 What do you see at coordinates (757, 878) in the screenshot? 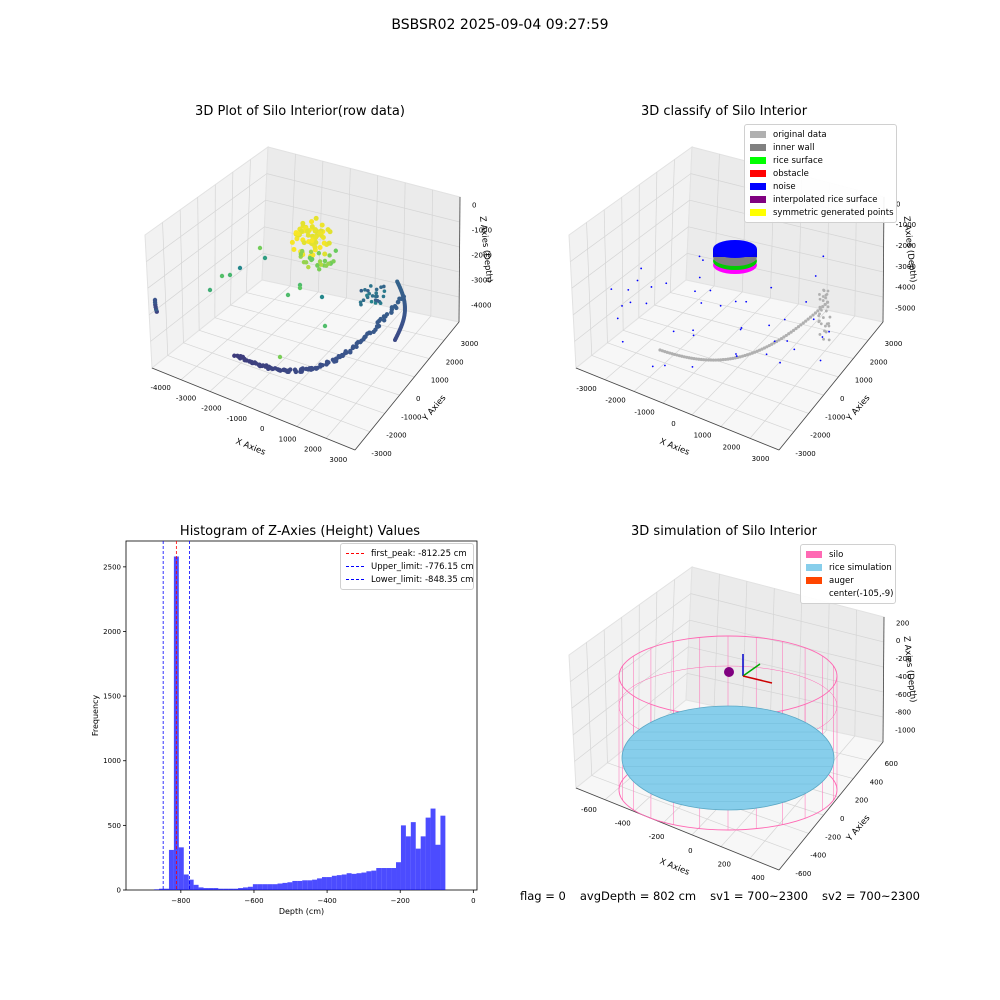
I see `plot4-xtick: 400` at bounding box center [757, 878].